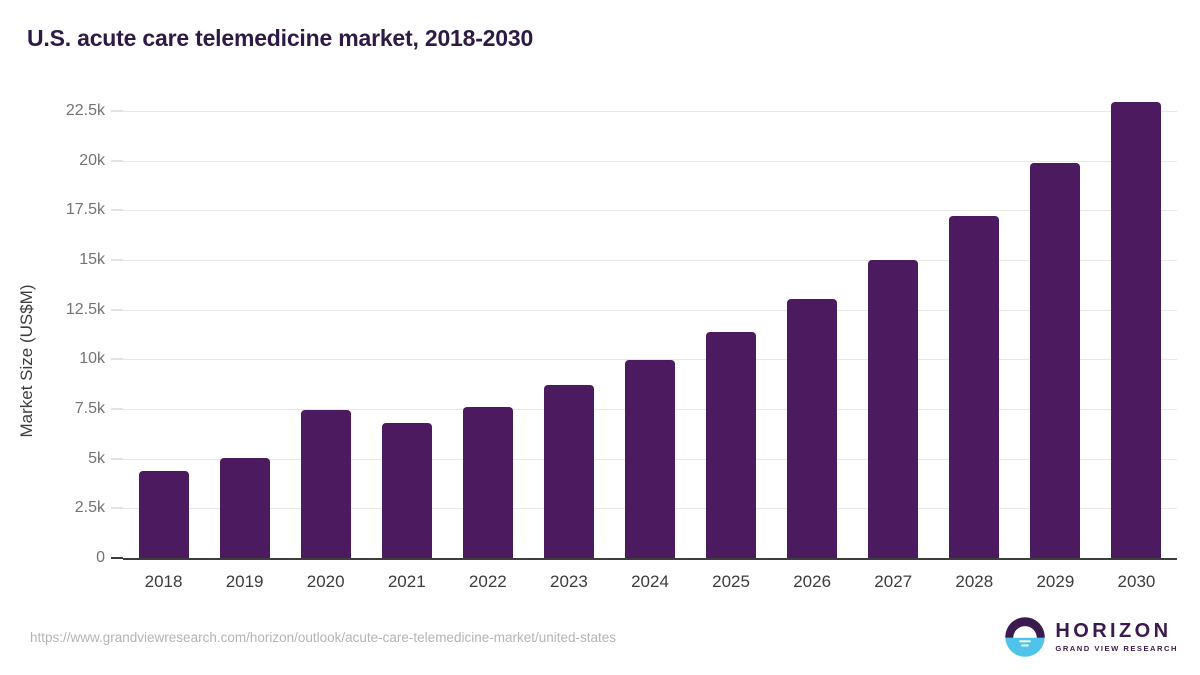 The image size is (1200, 675). I want to click on x-tick-label: 2025, so click(731, 581).